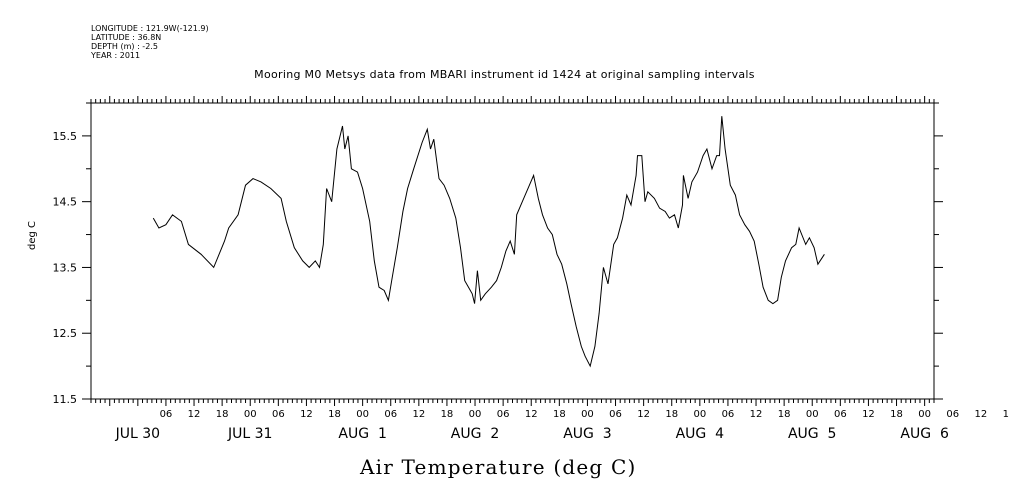  Describe the element at coordinates (65, 136) in the screenshot. I see `y-tick-label: 15.5` at that location.